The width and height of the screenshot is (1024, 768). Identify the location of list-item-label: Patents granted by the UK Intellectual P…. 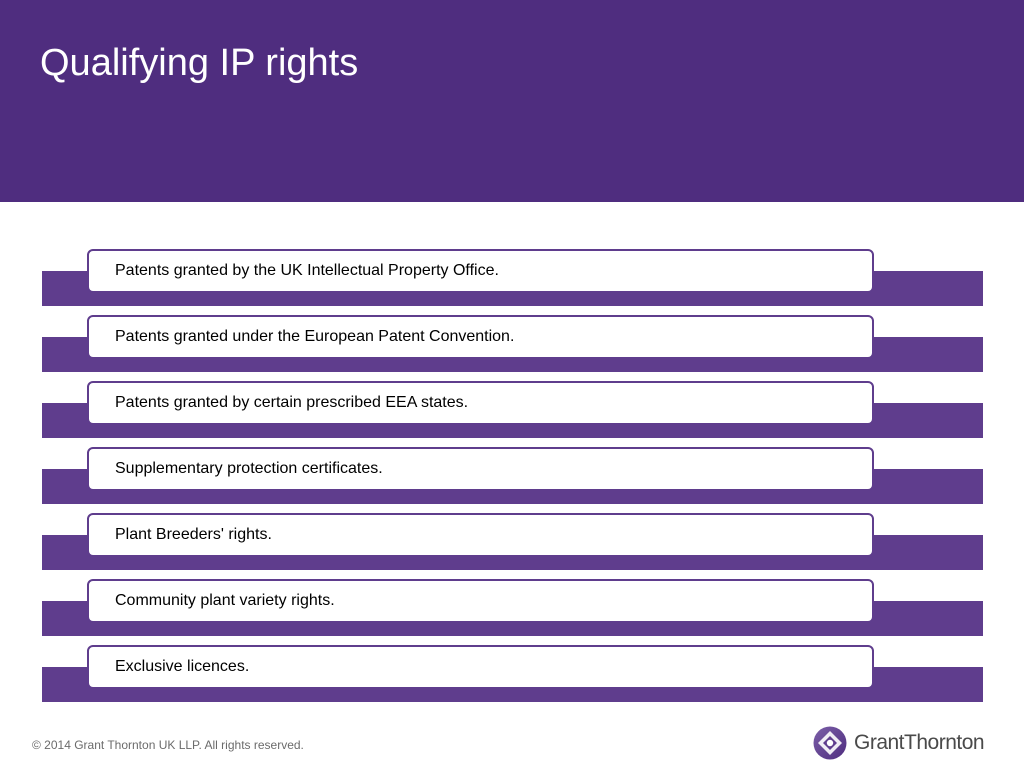
(307, 270).